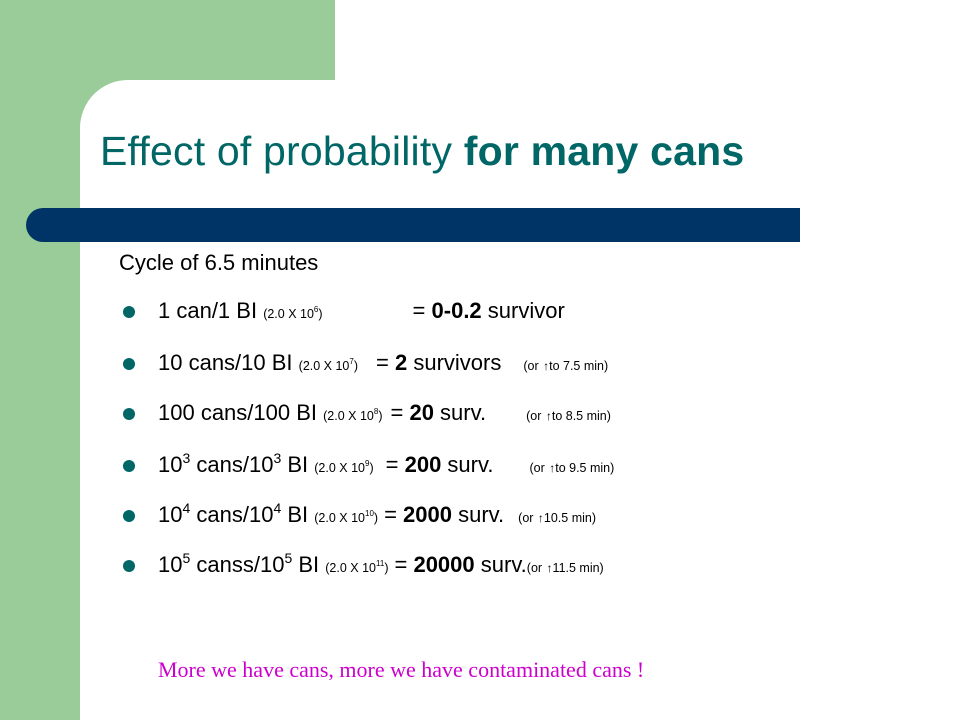 The height and width of the screenshot is (720, 960). I want to click on time-note: (or ↑to 7.5 min), so click(565, 366).